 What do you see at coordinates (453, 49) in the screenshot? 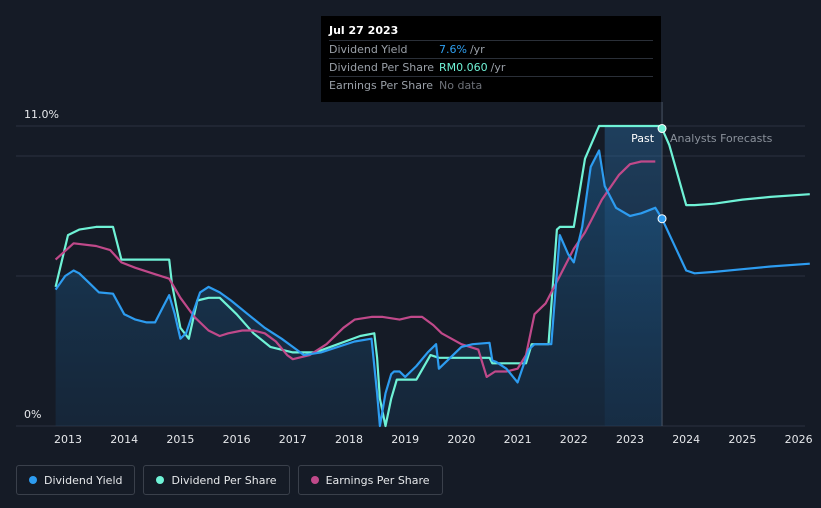
I see `tooltip-value: 7.6%` at bounding box center [453, 49].